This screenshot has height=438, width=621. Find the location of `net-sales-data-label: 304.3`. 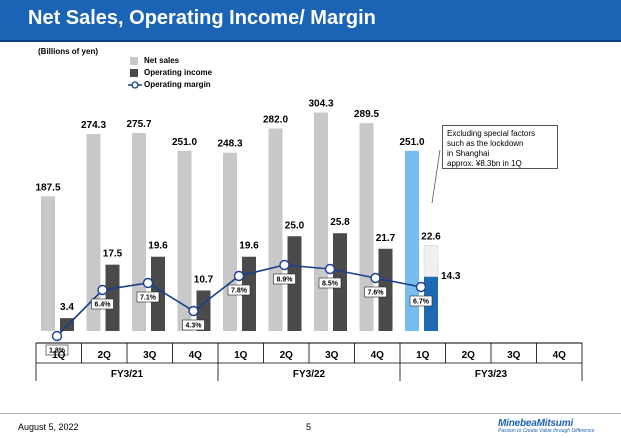

net-sales-data-label: 304.3 is located at coordinates (320, 104).